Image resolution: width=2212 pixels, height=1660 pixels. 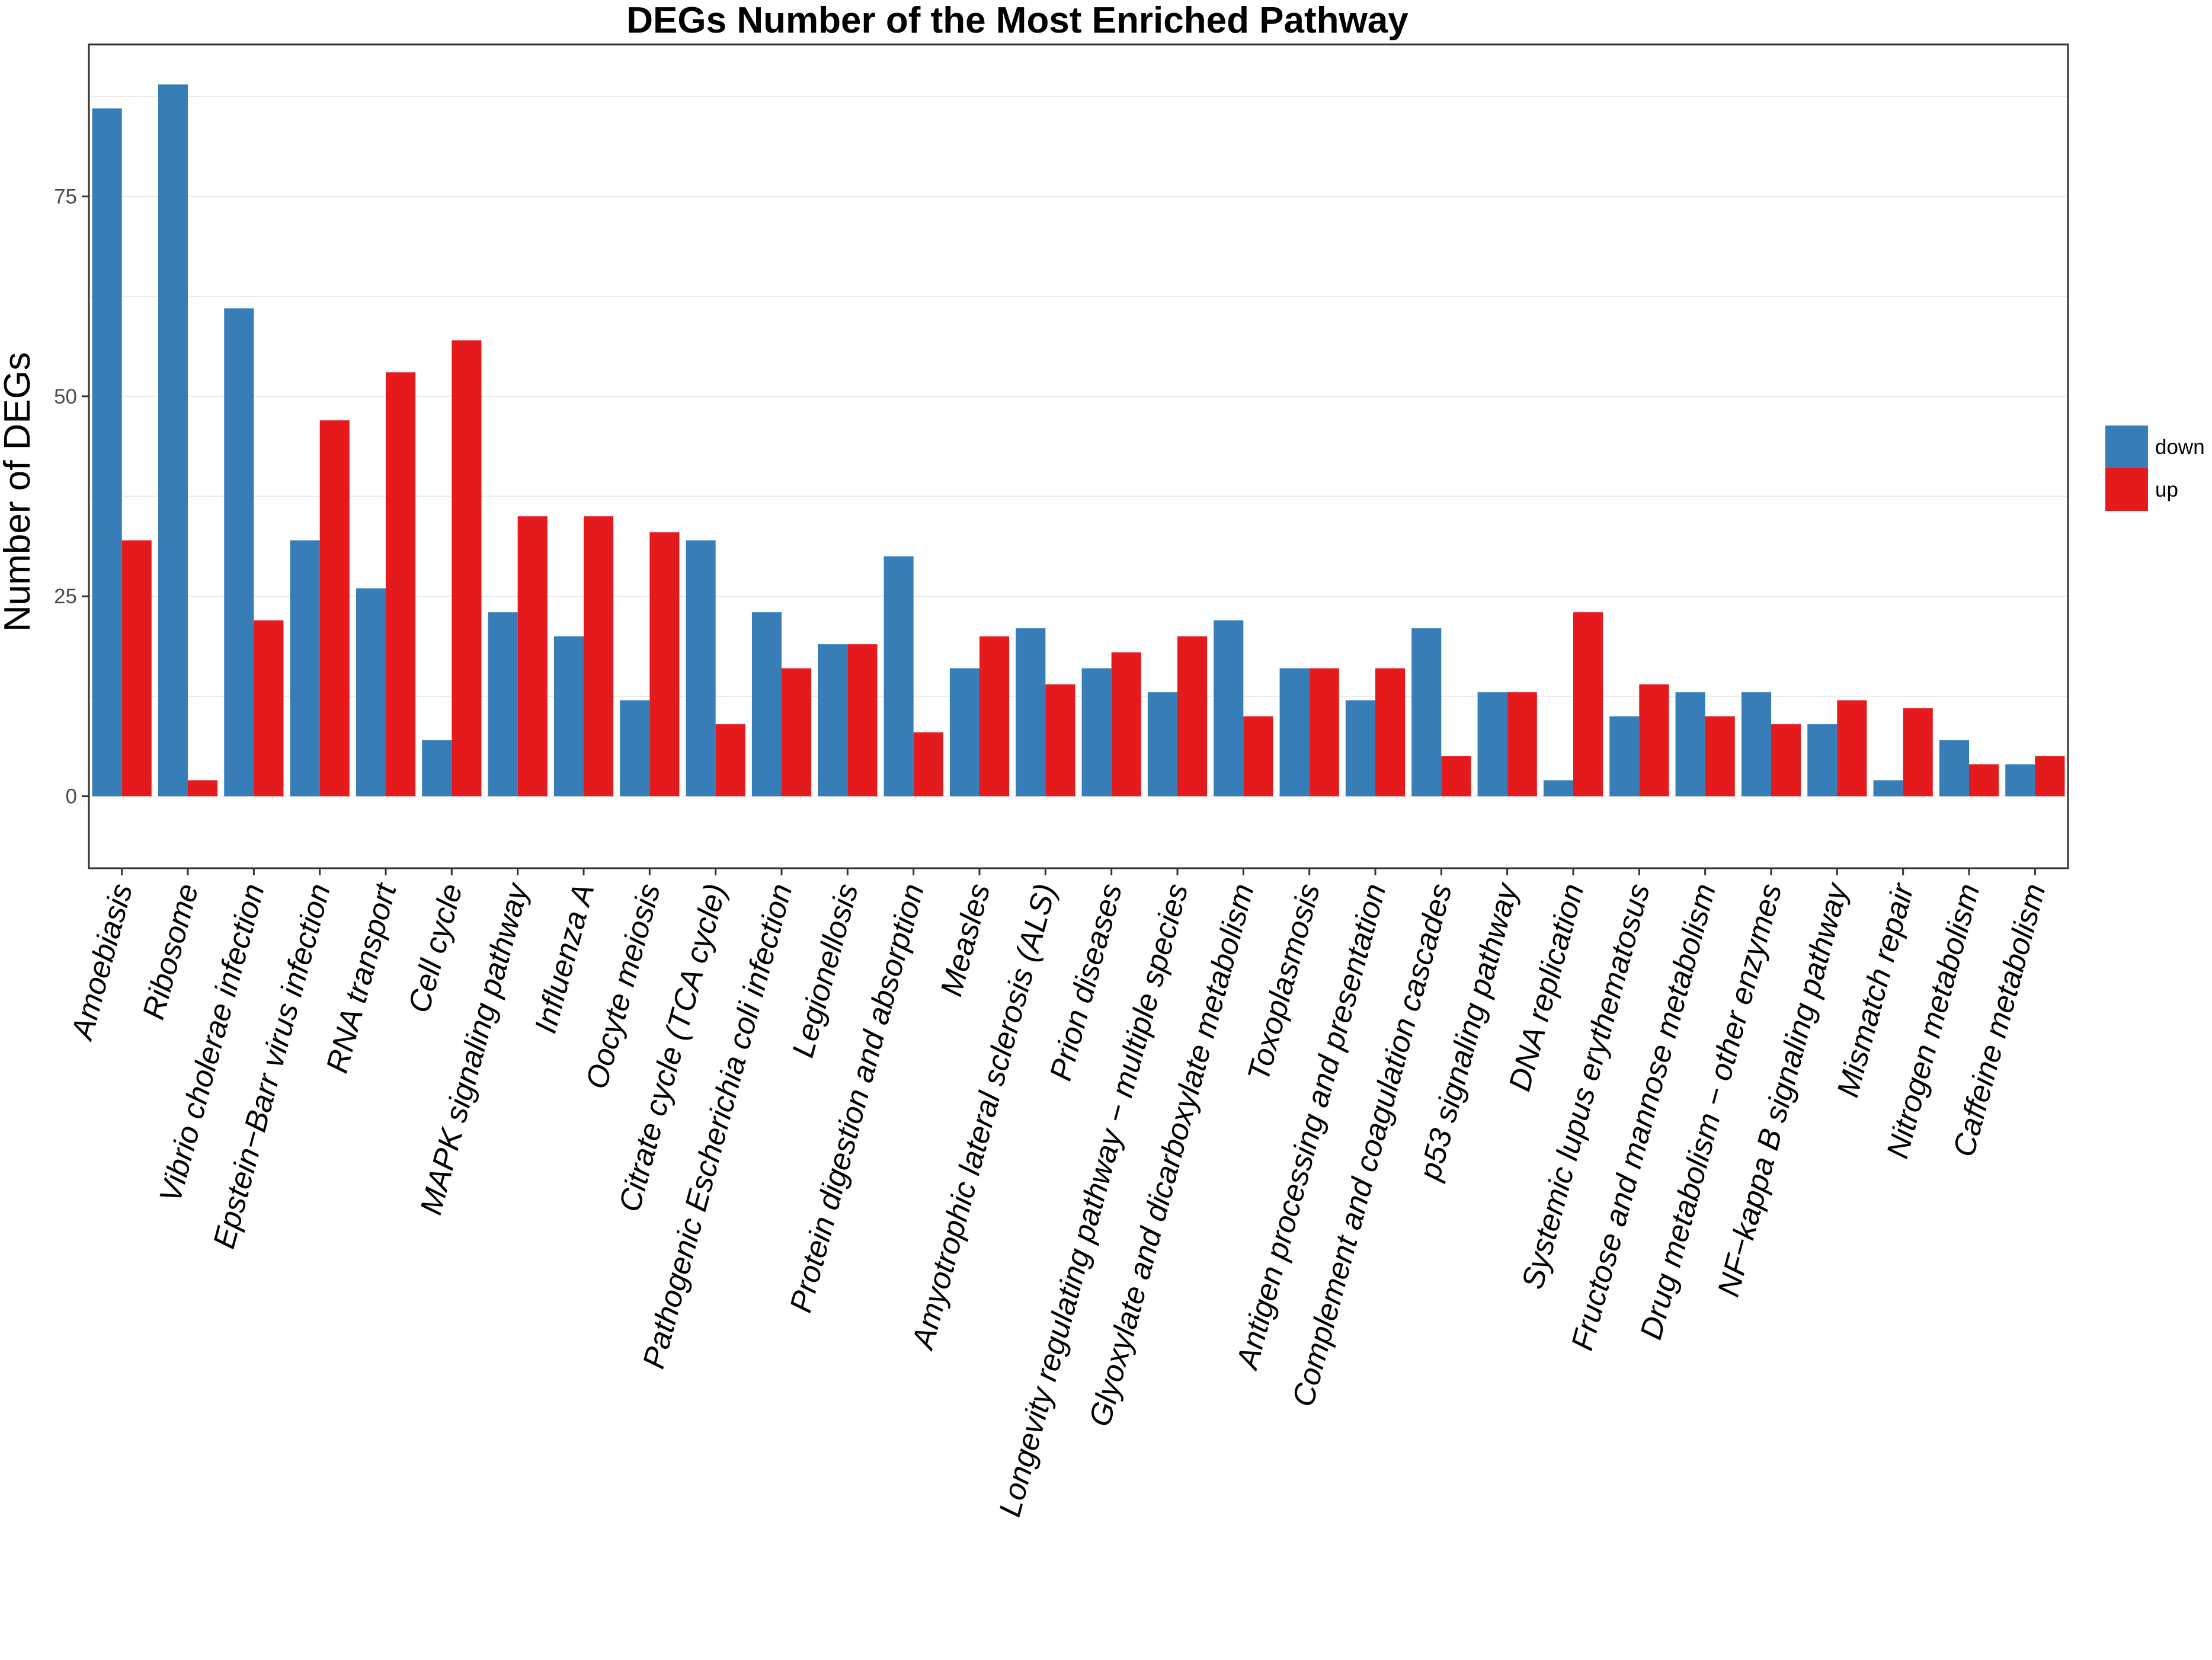 What do you see at coordinates (825, 971) in the screenshot?
I see `x-tick-label: Legionellosis` at bounding box center [825, 971].